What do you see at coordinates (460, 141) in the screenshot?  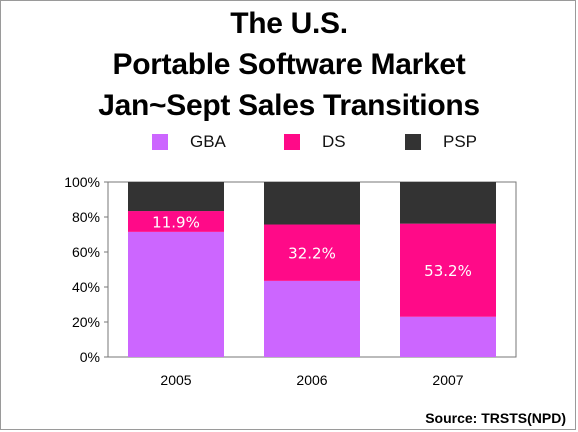 I see `legend-label-psp: PSP` at bounding box center [460, 141].